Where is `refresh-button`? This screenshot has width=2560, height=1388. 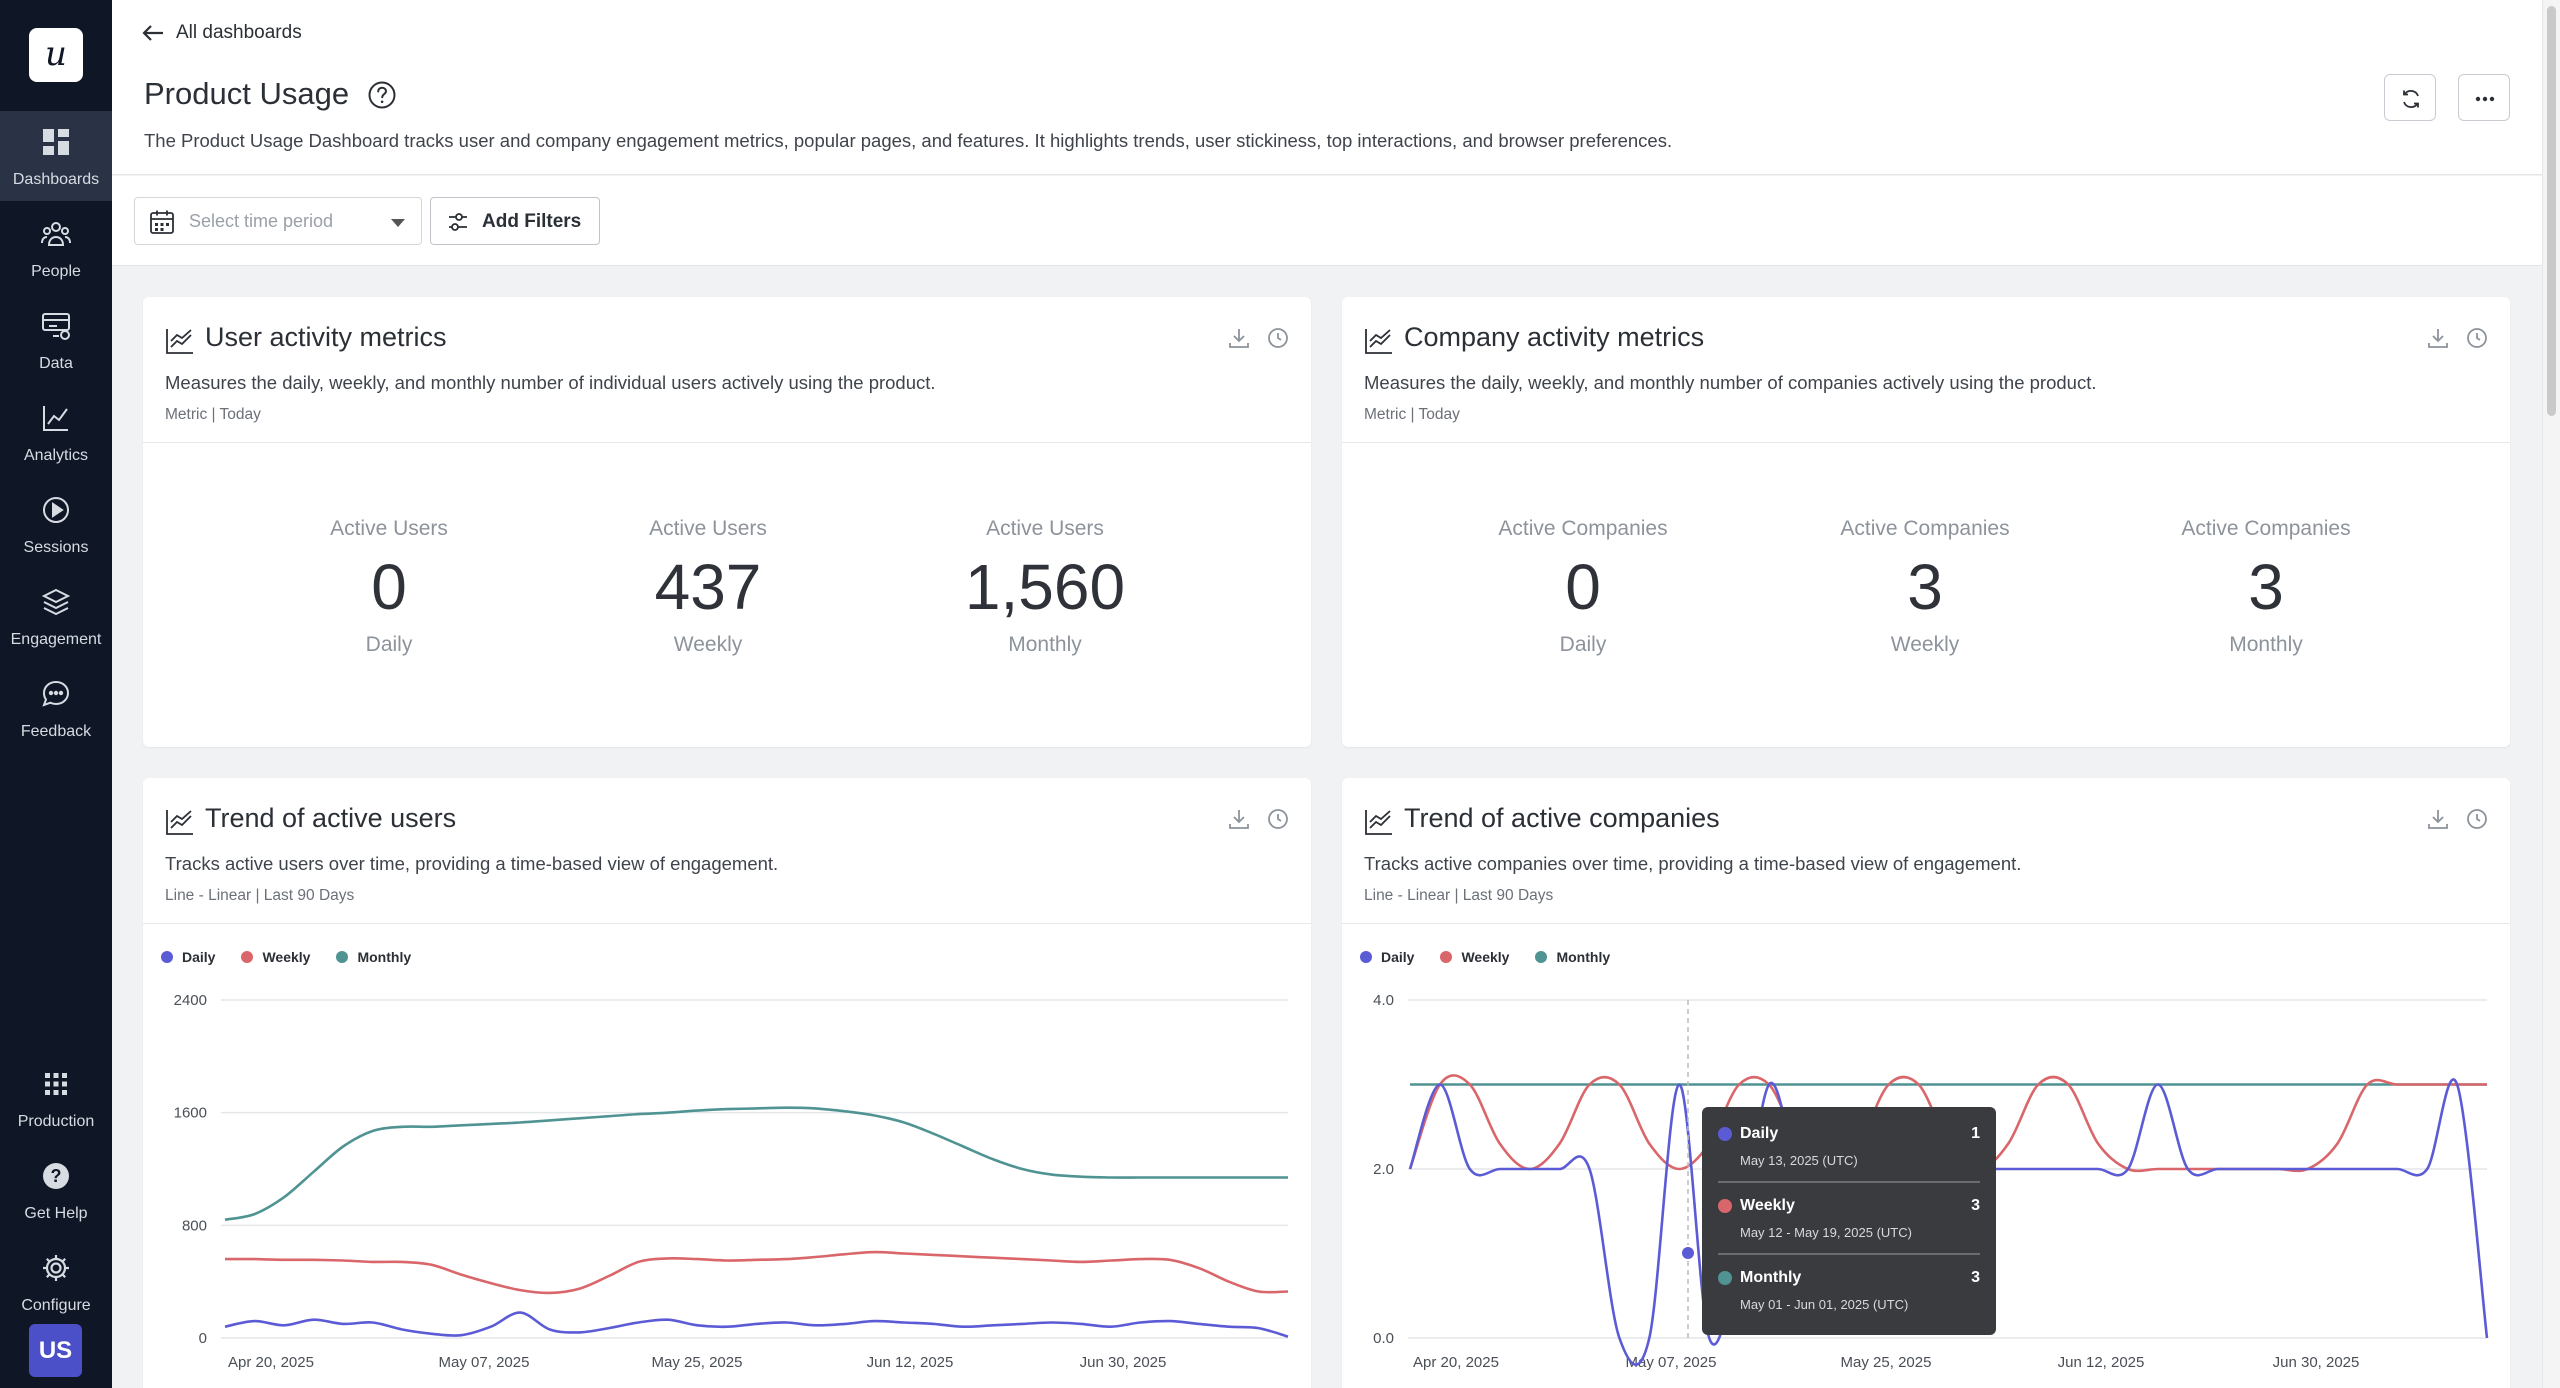
refresh-button is located at coordinates (2410, 97).